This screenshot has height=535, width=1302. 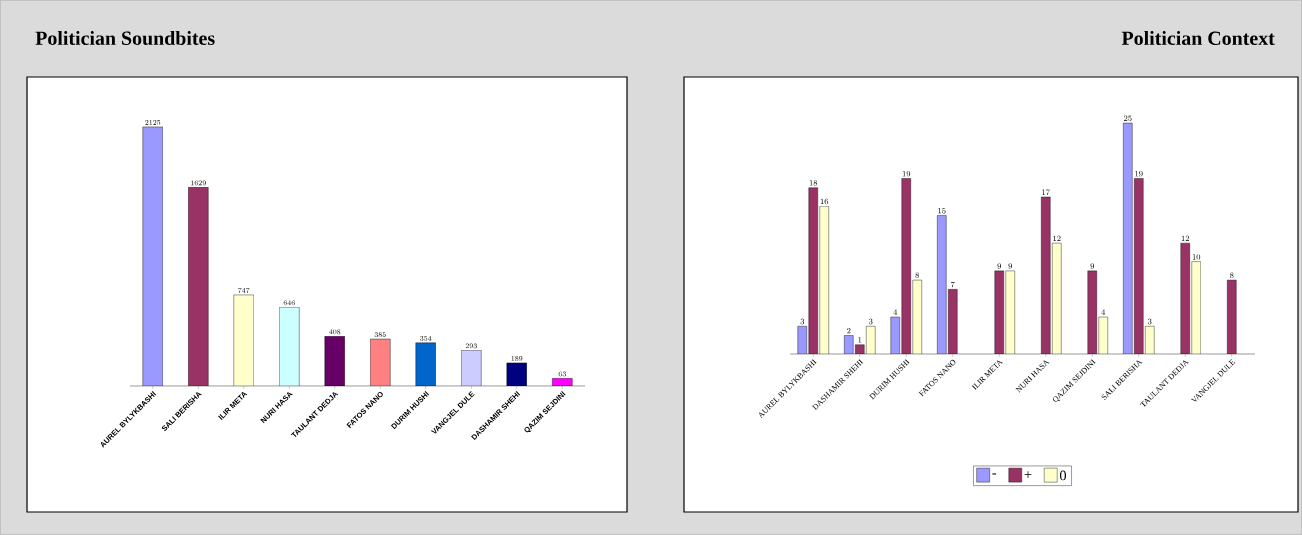 What do you see at coordinates (1028, 475) in the screenshot?
I see `legend-label: +` at bounding box center [1028, 475].